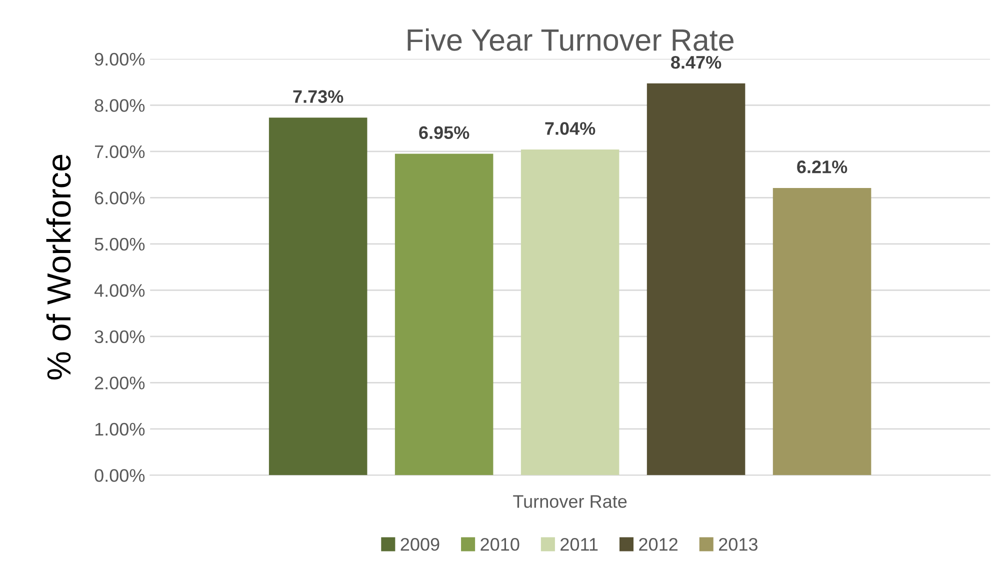 The height and width of the screenshot is (561, 994). I want to click on y-tick-label: 4.00%, so click(119, 290).